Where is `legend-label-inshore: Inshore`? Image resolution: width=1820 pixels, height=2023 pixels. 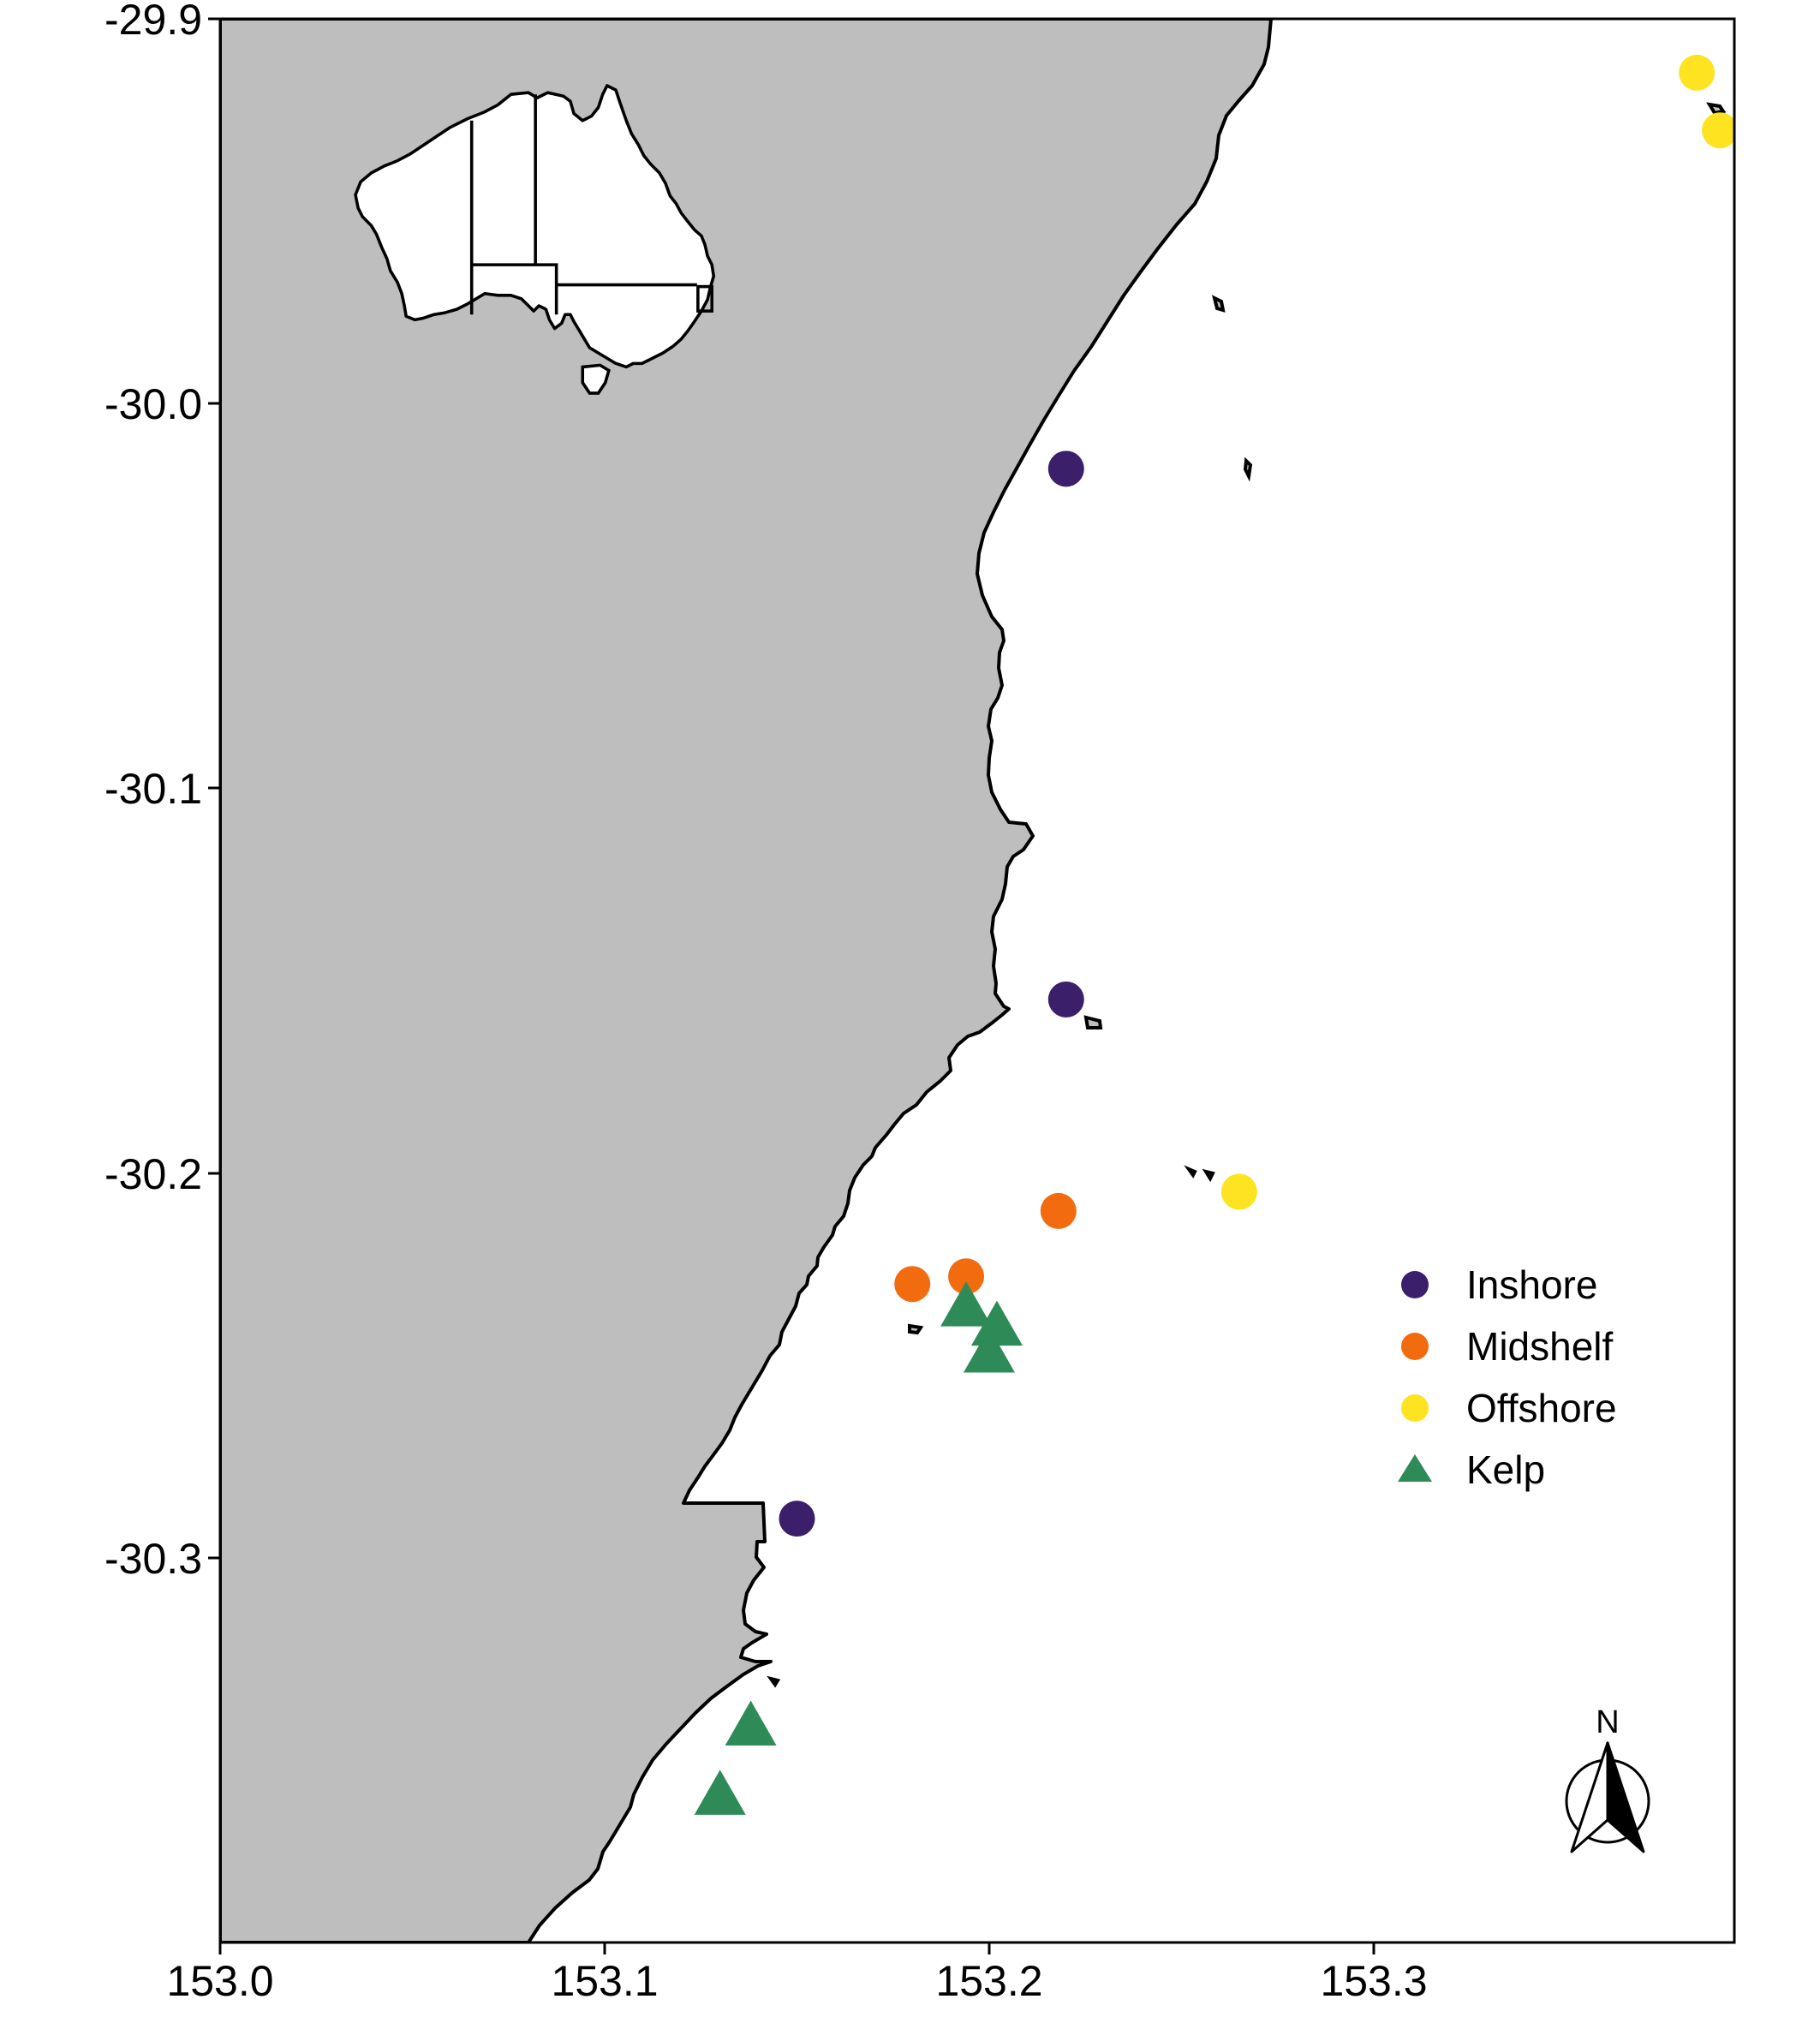
legend-label-inshore: Inshore is located at coordinates (1531, 1284).